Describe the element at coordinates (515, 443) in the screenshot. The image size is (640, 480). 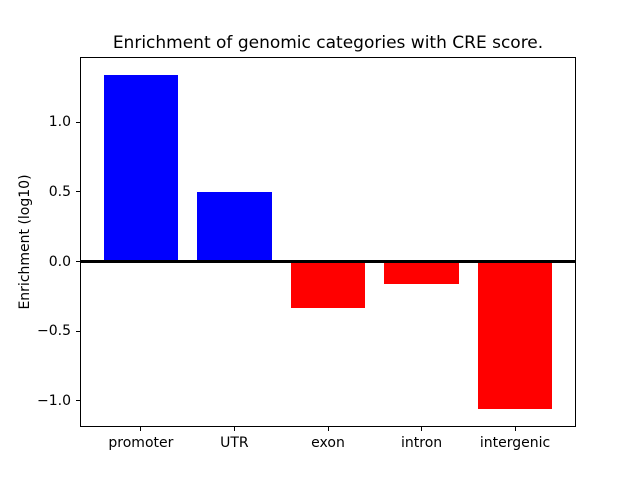
I see `x-tick-label-intergenic: intergenic` at that location.